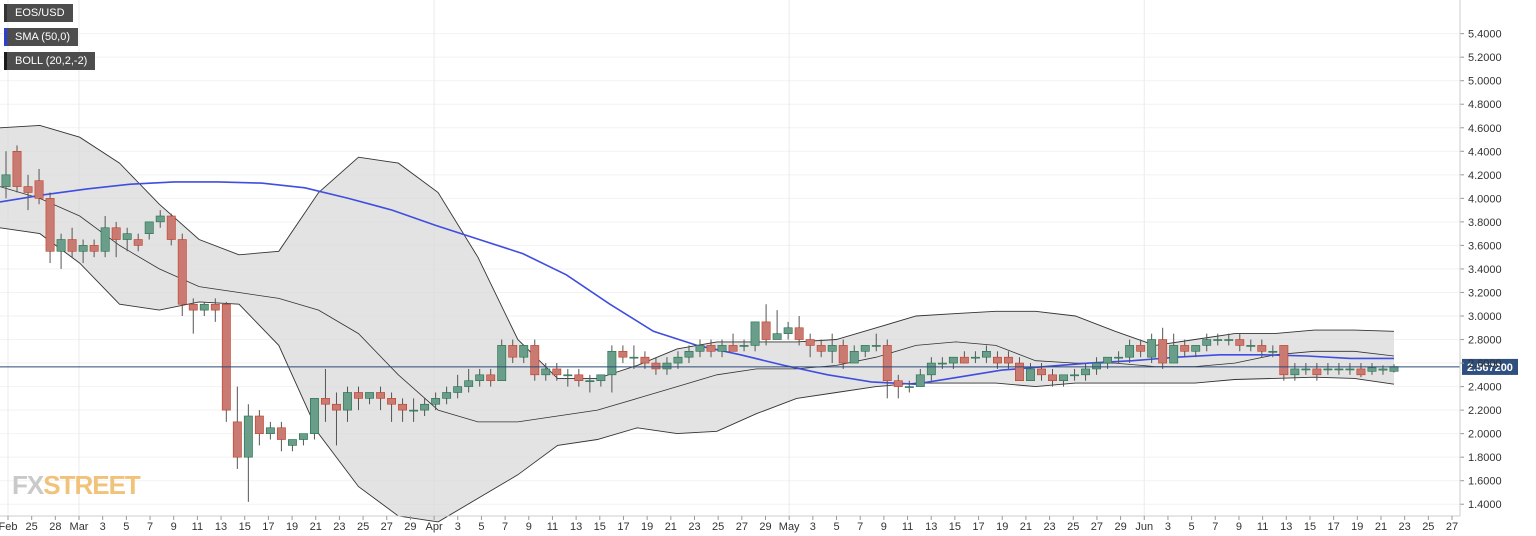 Image resolution: width=1536 pixels, height=536 pixels. Describe the element at coordinates (1485, 82) in the screenshot. I see `y-tick-label: 5.0000` at that location.